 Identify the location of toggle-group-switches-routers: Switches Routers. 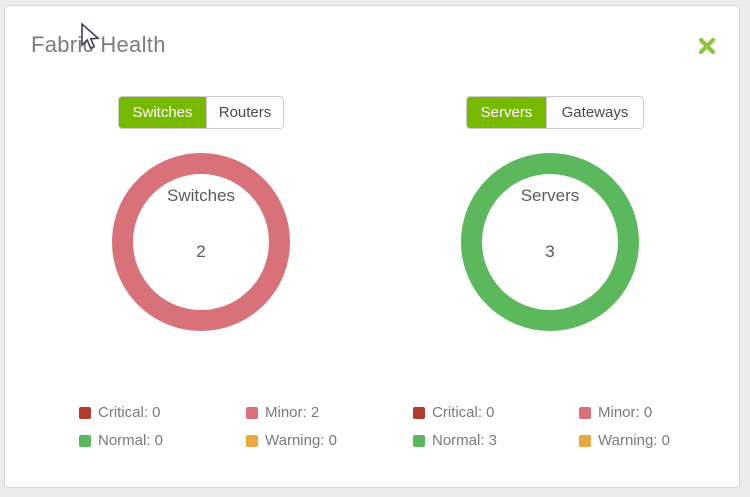
(201, 112).